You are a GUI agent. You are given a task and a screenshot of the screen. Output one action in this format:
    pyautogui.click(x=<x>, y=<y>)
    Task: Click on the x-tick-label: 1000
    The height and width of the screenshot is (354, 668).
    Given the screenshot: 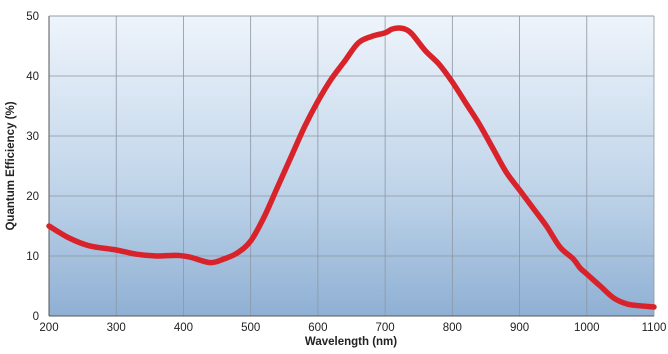 What is the action you would take?
    pyautogui.click(x=587, y=328)
    